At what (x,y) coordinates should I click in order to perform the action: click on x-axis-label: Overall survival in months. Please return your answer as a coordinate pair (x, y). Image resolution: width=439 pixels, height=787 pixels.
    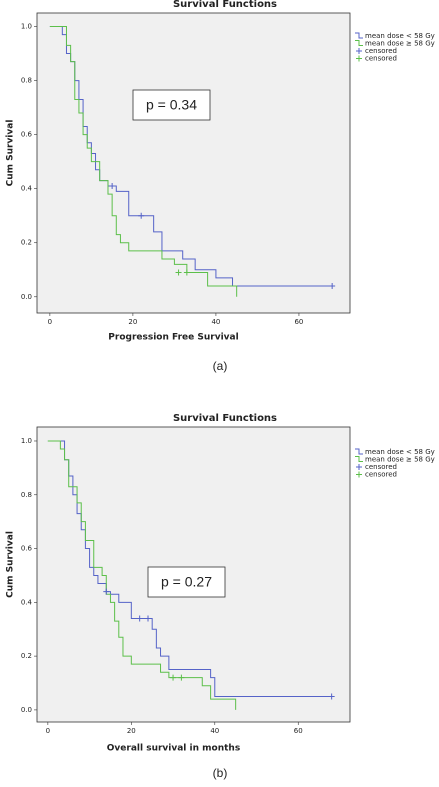
    Looking at the image, I should click on (173, 749).